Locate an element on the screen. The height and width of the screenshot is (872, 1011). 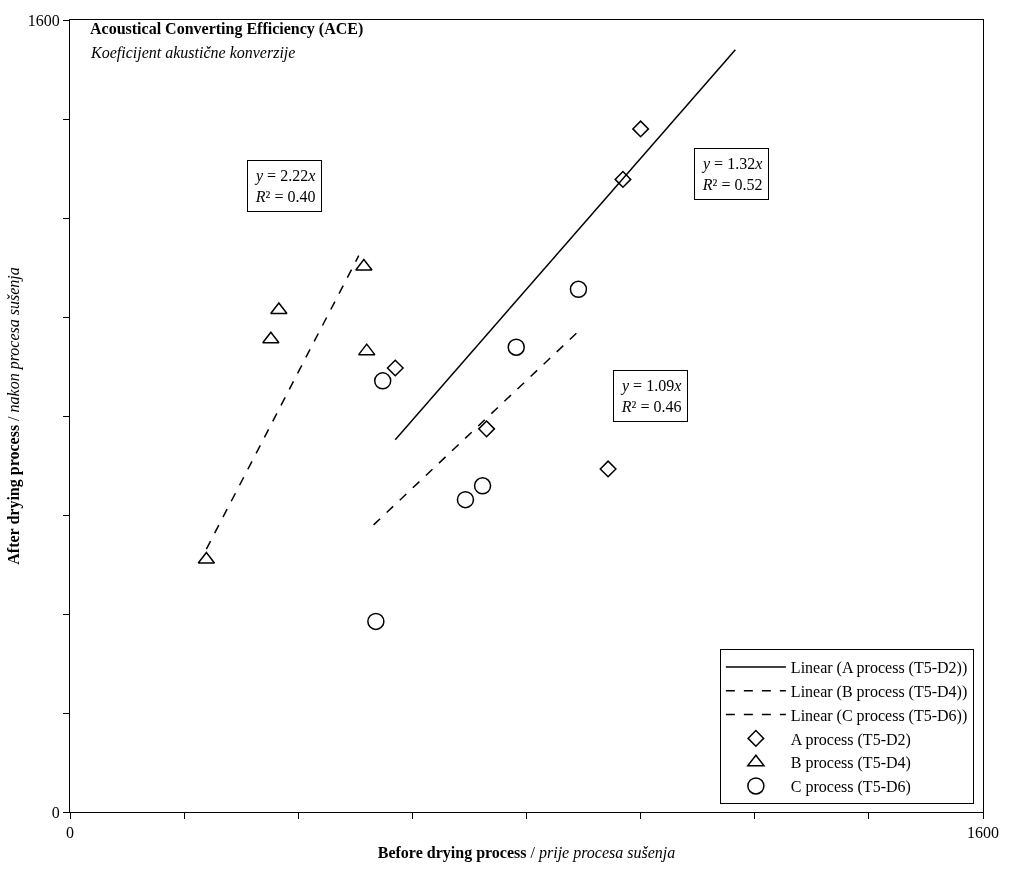
legend-label: A process (T5-D2) is located at coordinates (850, 739).